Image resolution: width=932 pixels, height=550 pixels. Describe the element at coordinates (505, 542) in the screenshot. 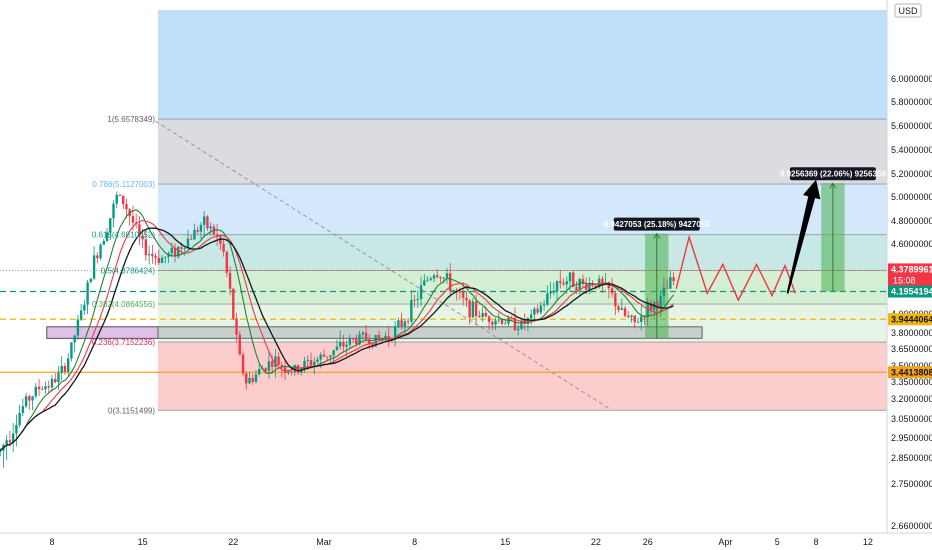

I see `time-tick-5: 15` at that location.